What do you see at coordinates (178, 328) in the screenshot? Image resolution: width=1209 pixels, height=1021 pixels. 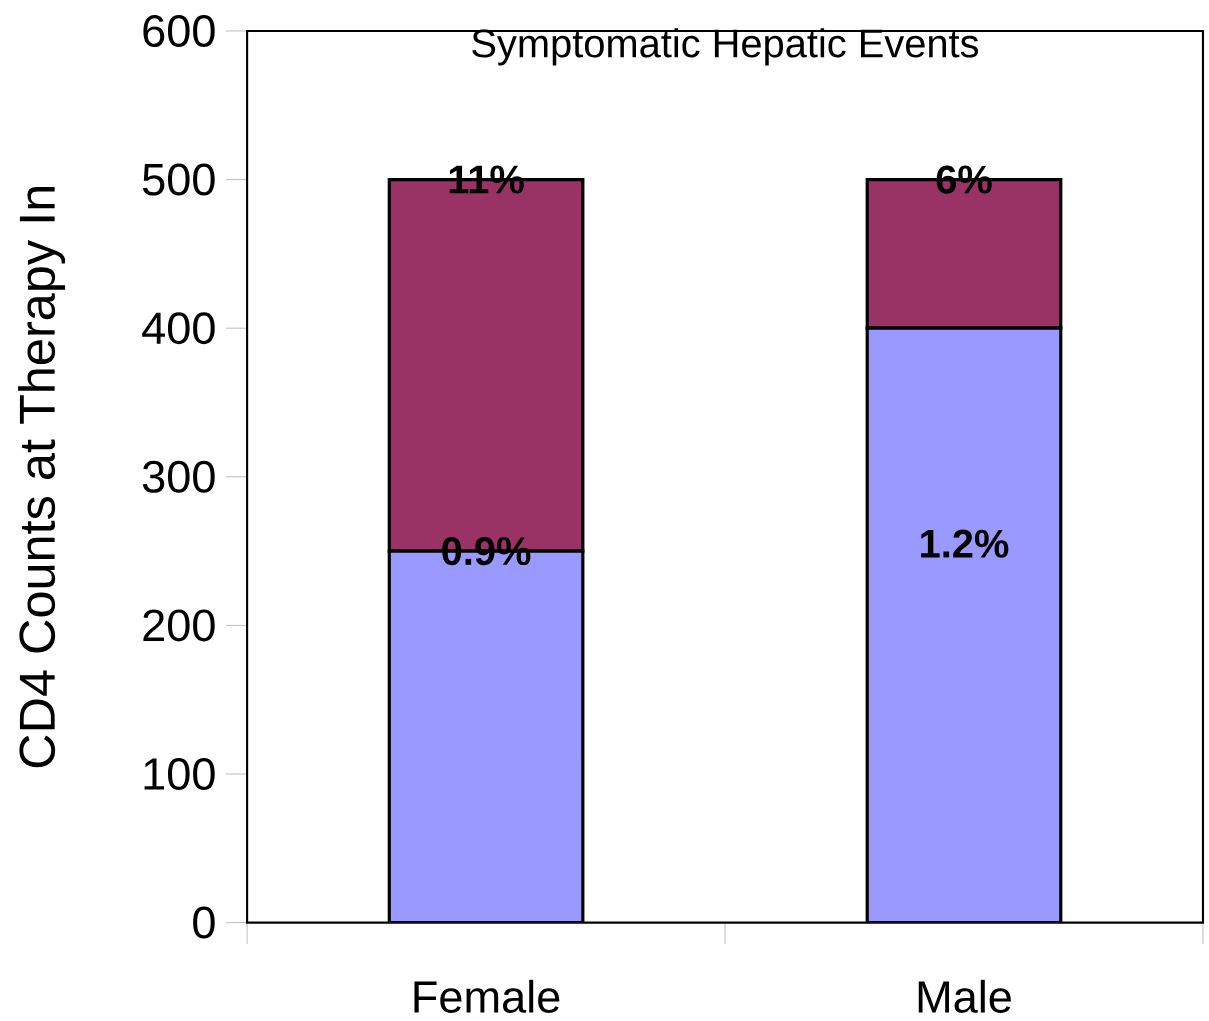 I see `y-tick-label: 400` at bounding box center [178, 328].